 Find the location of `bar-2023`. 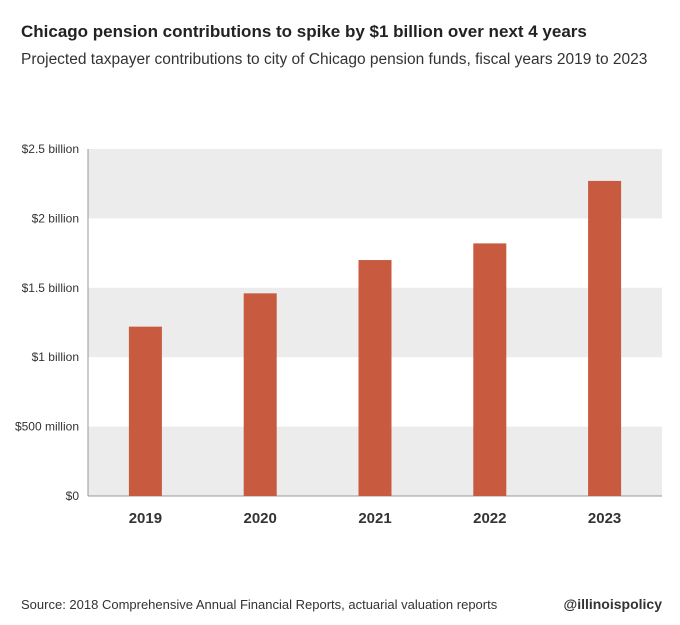

bar-2023 is located at coordinates (605, 338).